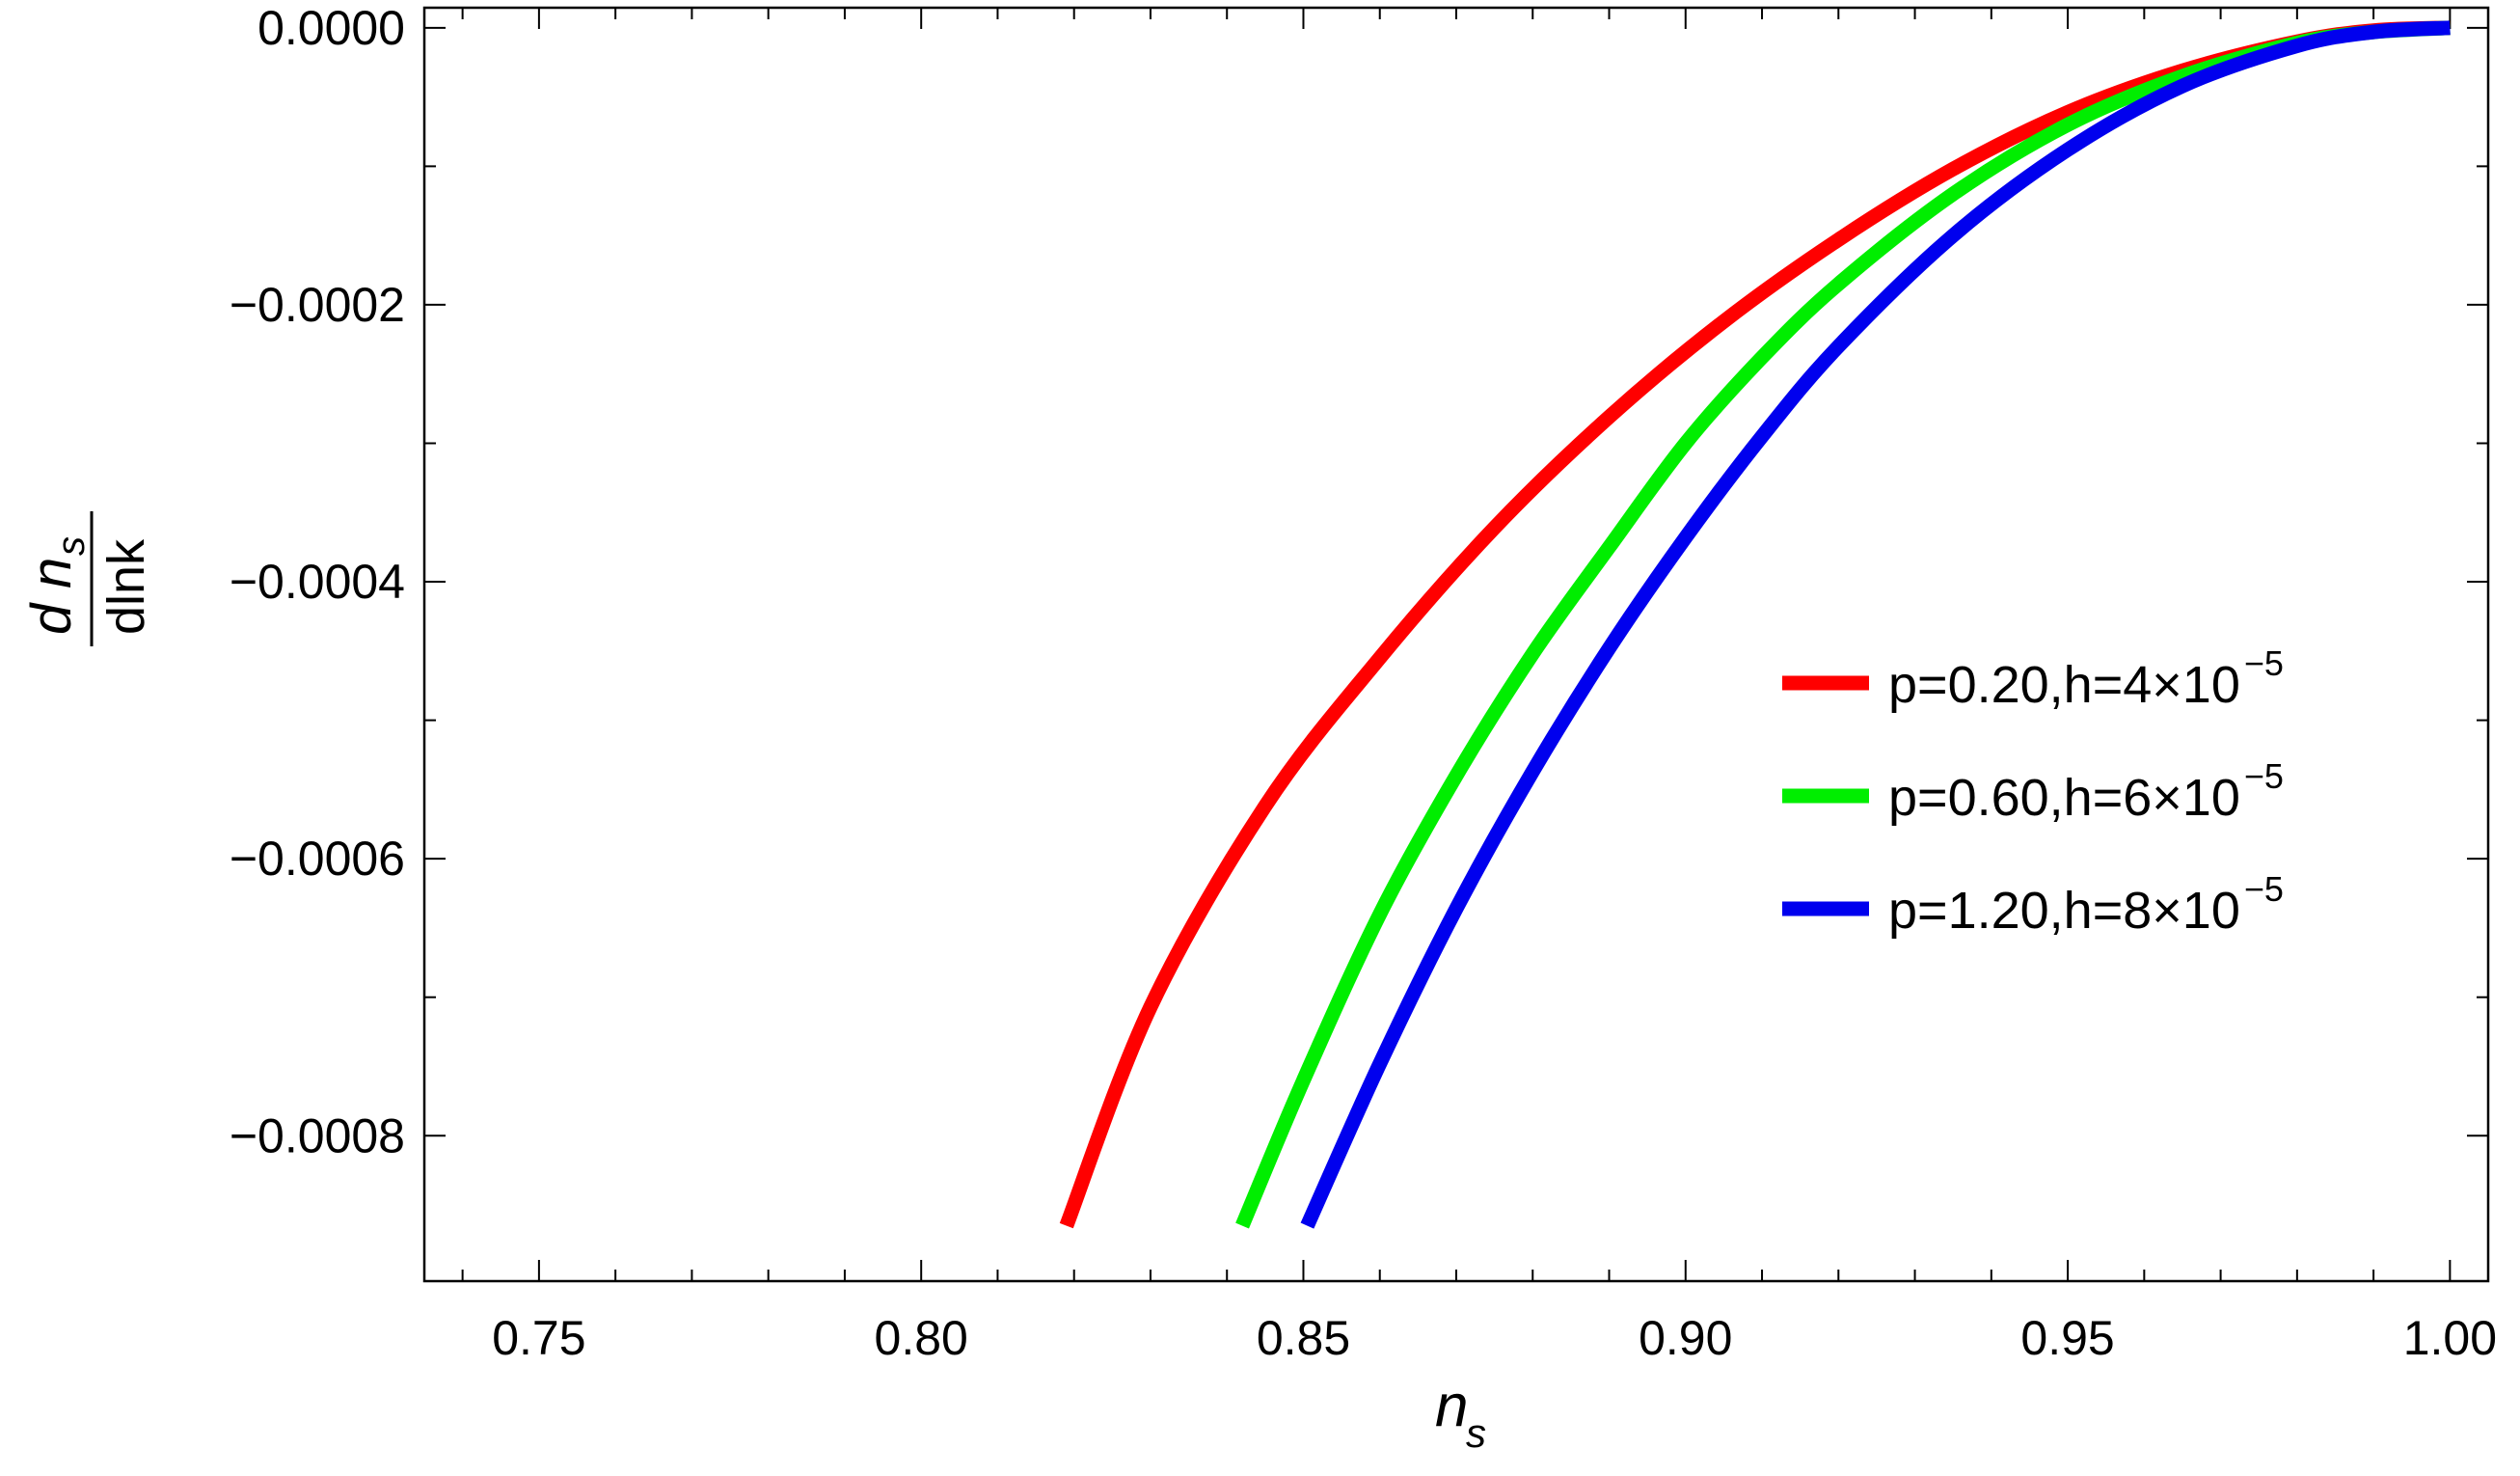  Describe the element at coordinates (52, 618) in the screenshot. I see `y-axis-label-d: d` at that location.